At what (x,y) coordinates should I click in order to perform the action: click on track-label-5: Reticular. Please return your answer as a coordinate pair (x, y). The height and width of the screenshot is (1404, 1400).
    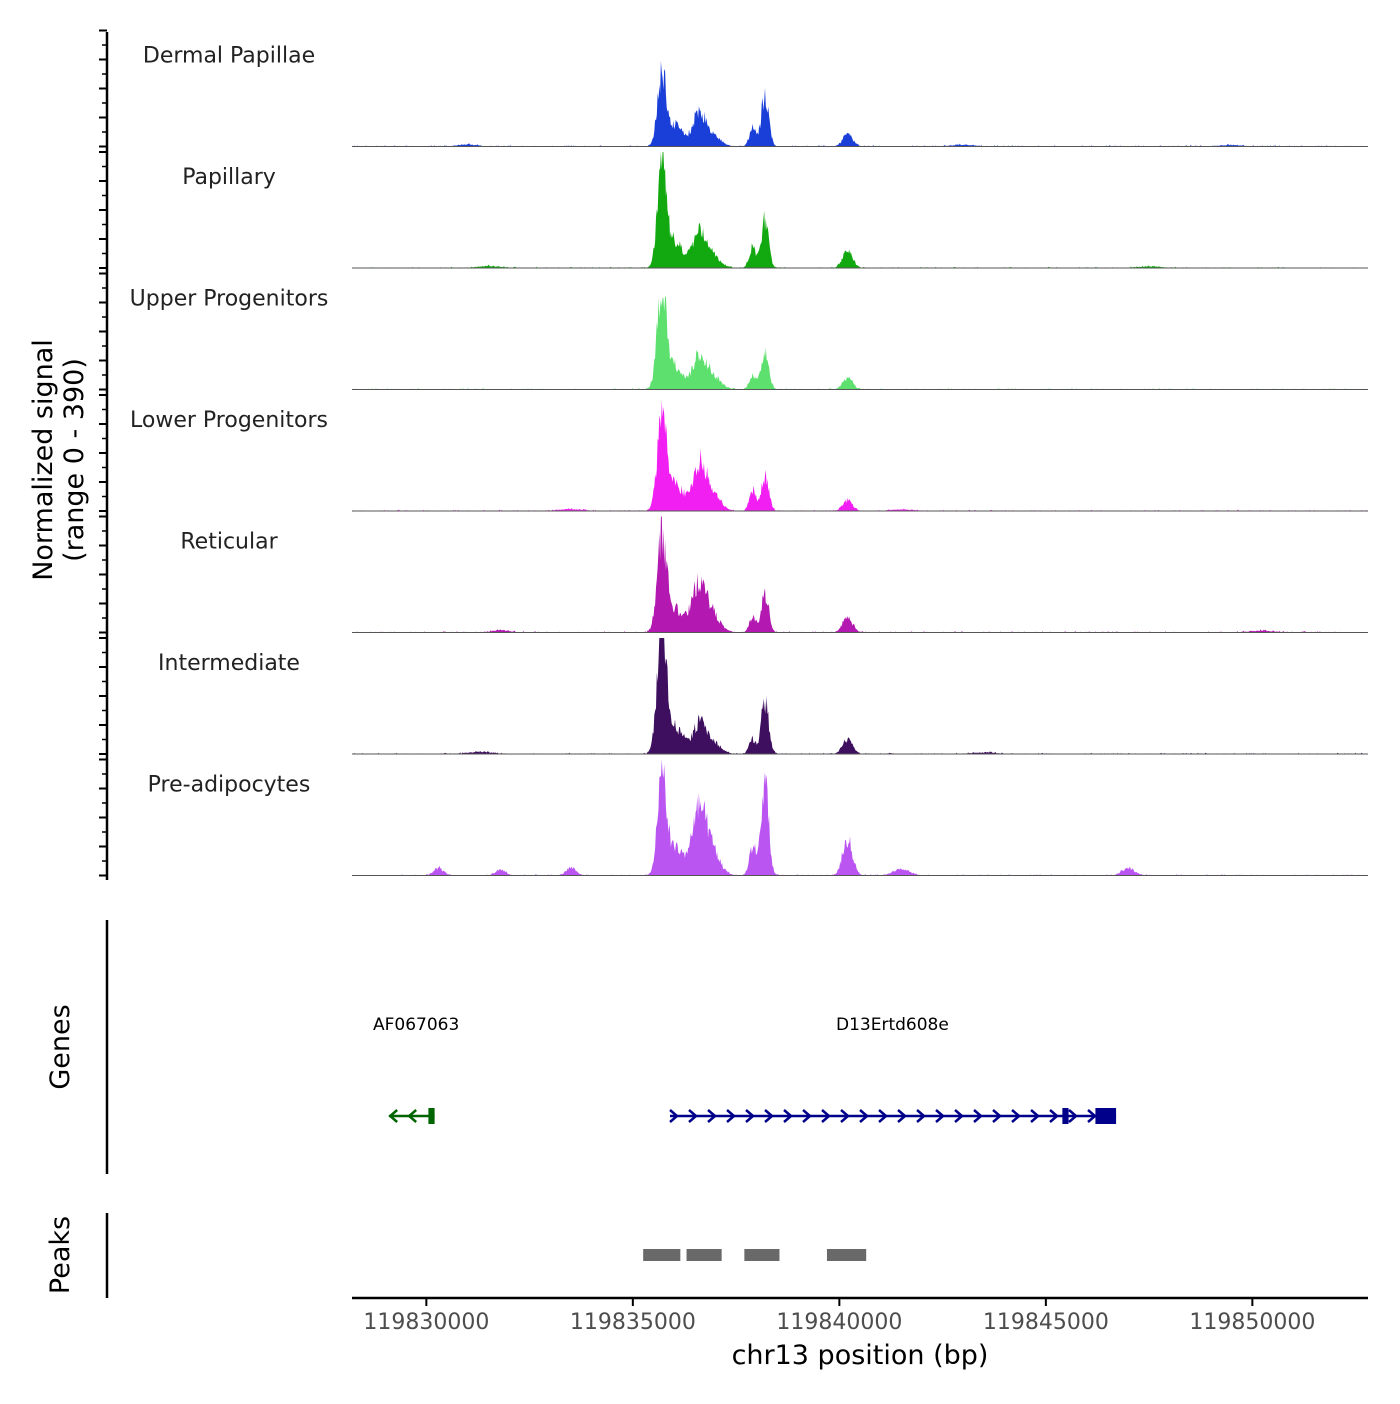
    Looking at the image, I should click on (229, 542).